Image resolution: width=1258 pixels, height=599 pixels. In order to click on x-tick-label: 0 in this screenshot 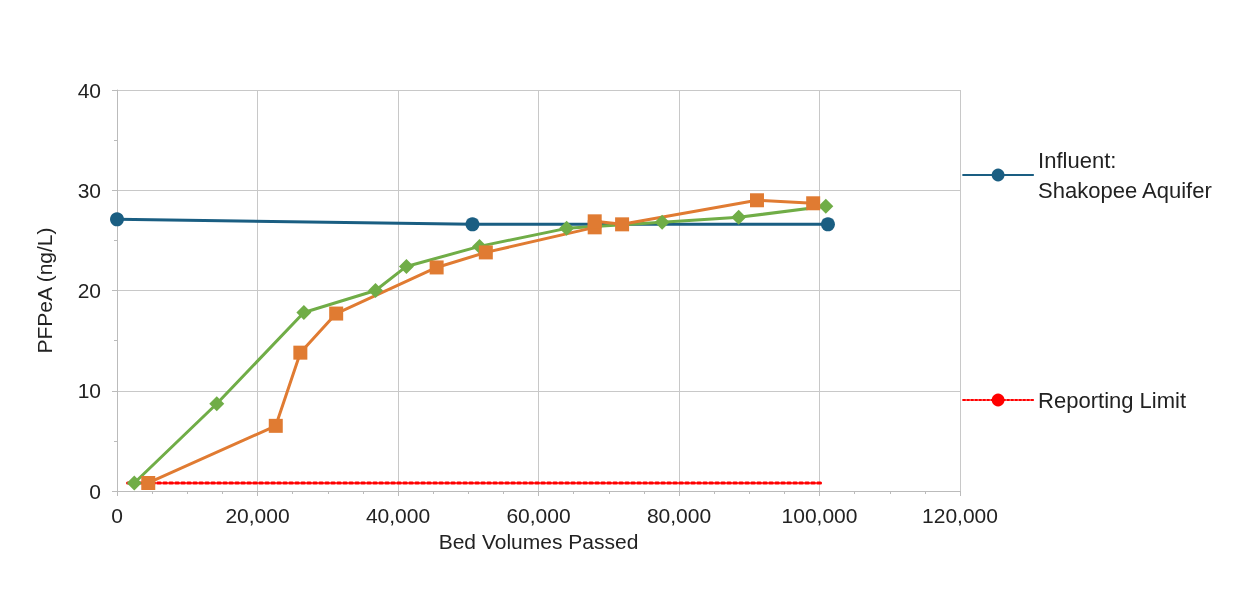, I will do `click(117, 515)`.